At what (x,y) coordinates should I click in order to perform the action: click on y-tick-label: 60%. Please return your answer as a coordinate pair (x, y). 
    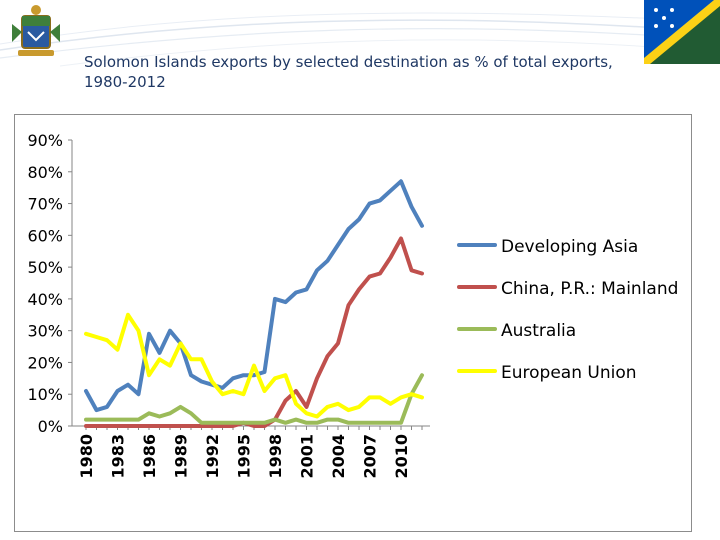
    Looking at the image, I should click on (45, 235).